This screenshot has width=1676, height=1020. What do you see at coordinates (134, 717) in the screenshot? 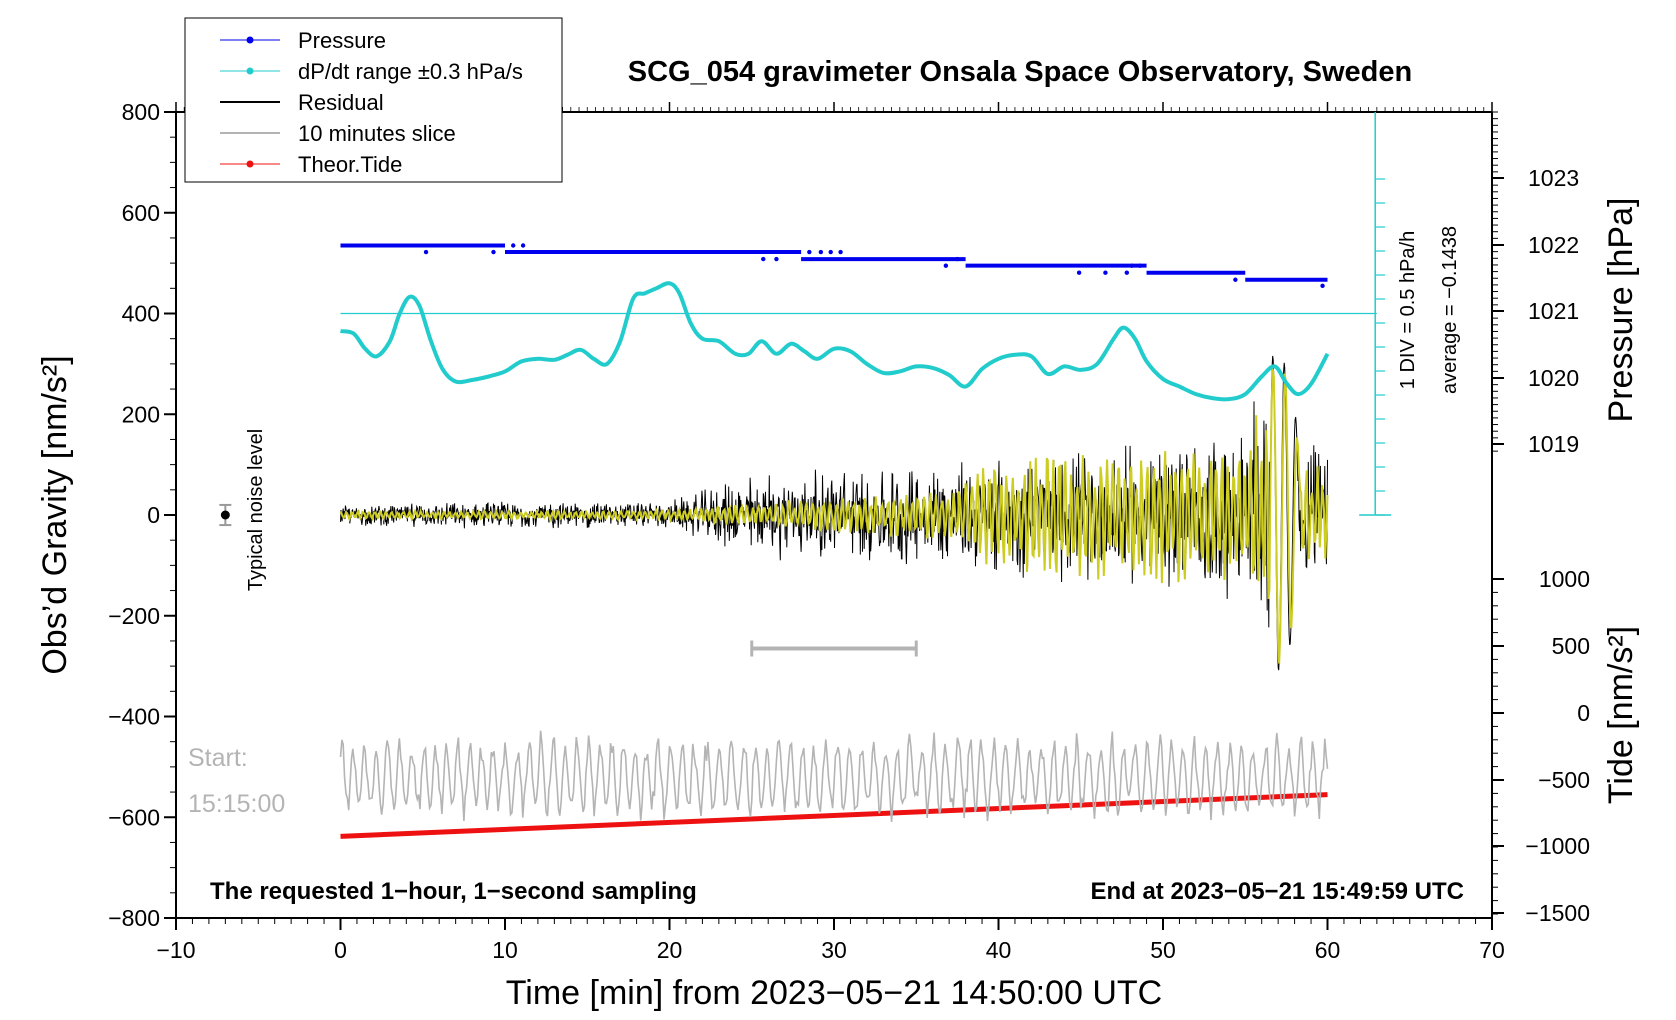
I see `y-tick-label: −400` at bounding box center [134, 717].